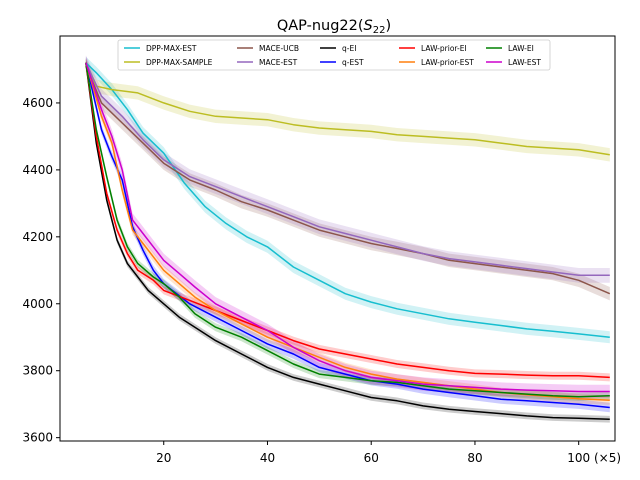  I want to click on legend-label-q-est: q-EST, so click(353, 62).